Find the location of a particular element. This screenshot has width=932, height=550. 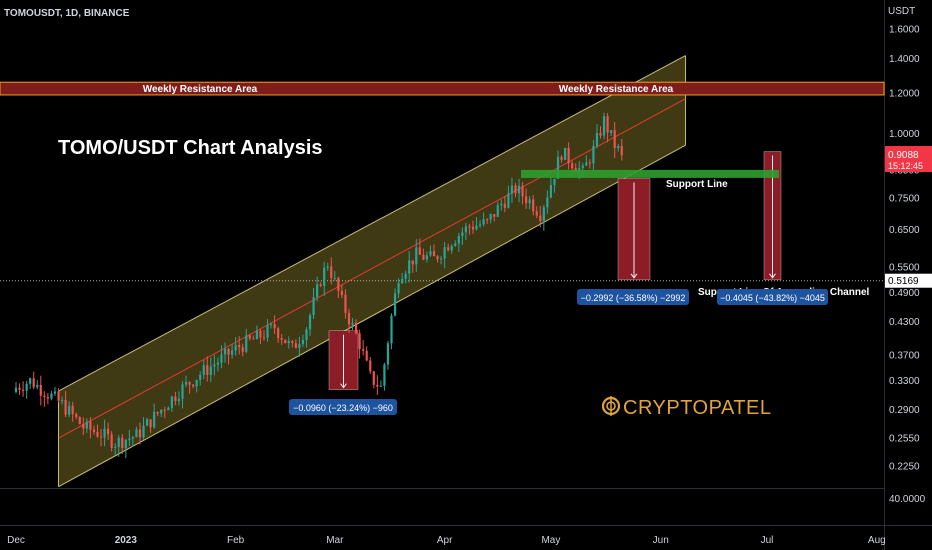

logo-text: CRYPTOPATEL is located at coordinates (697, 408).